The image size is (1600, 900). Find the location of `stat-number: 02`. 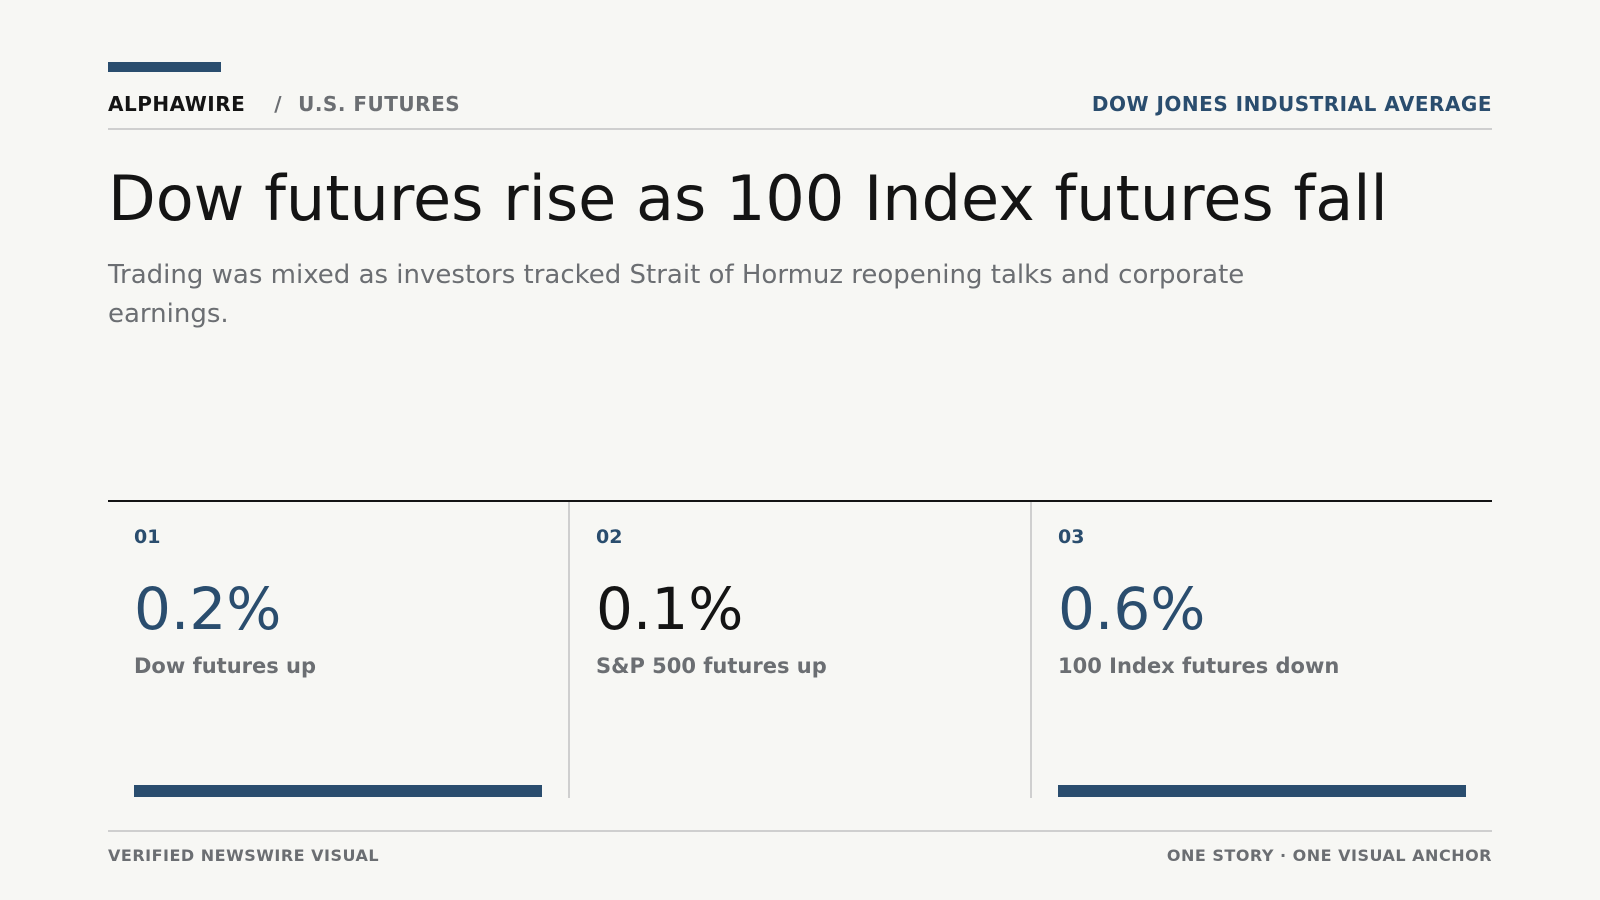

stat-number: 02 is located at coordinates (609, 537).